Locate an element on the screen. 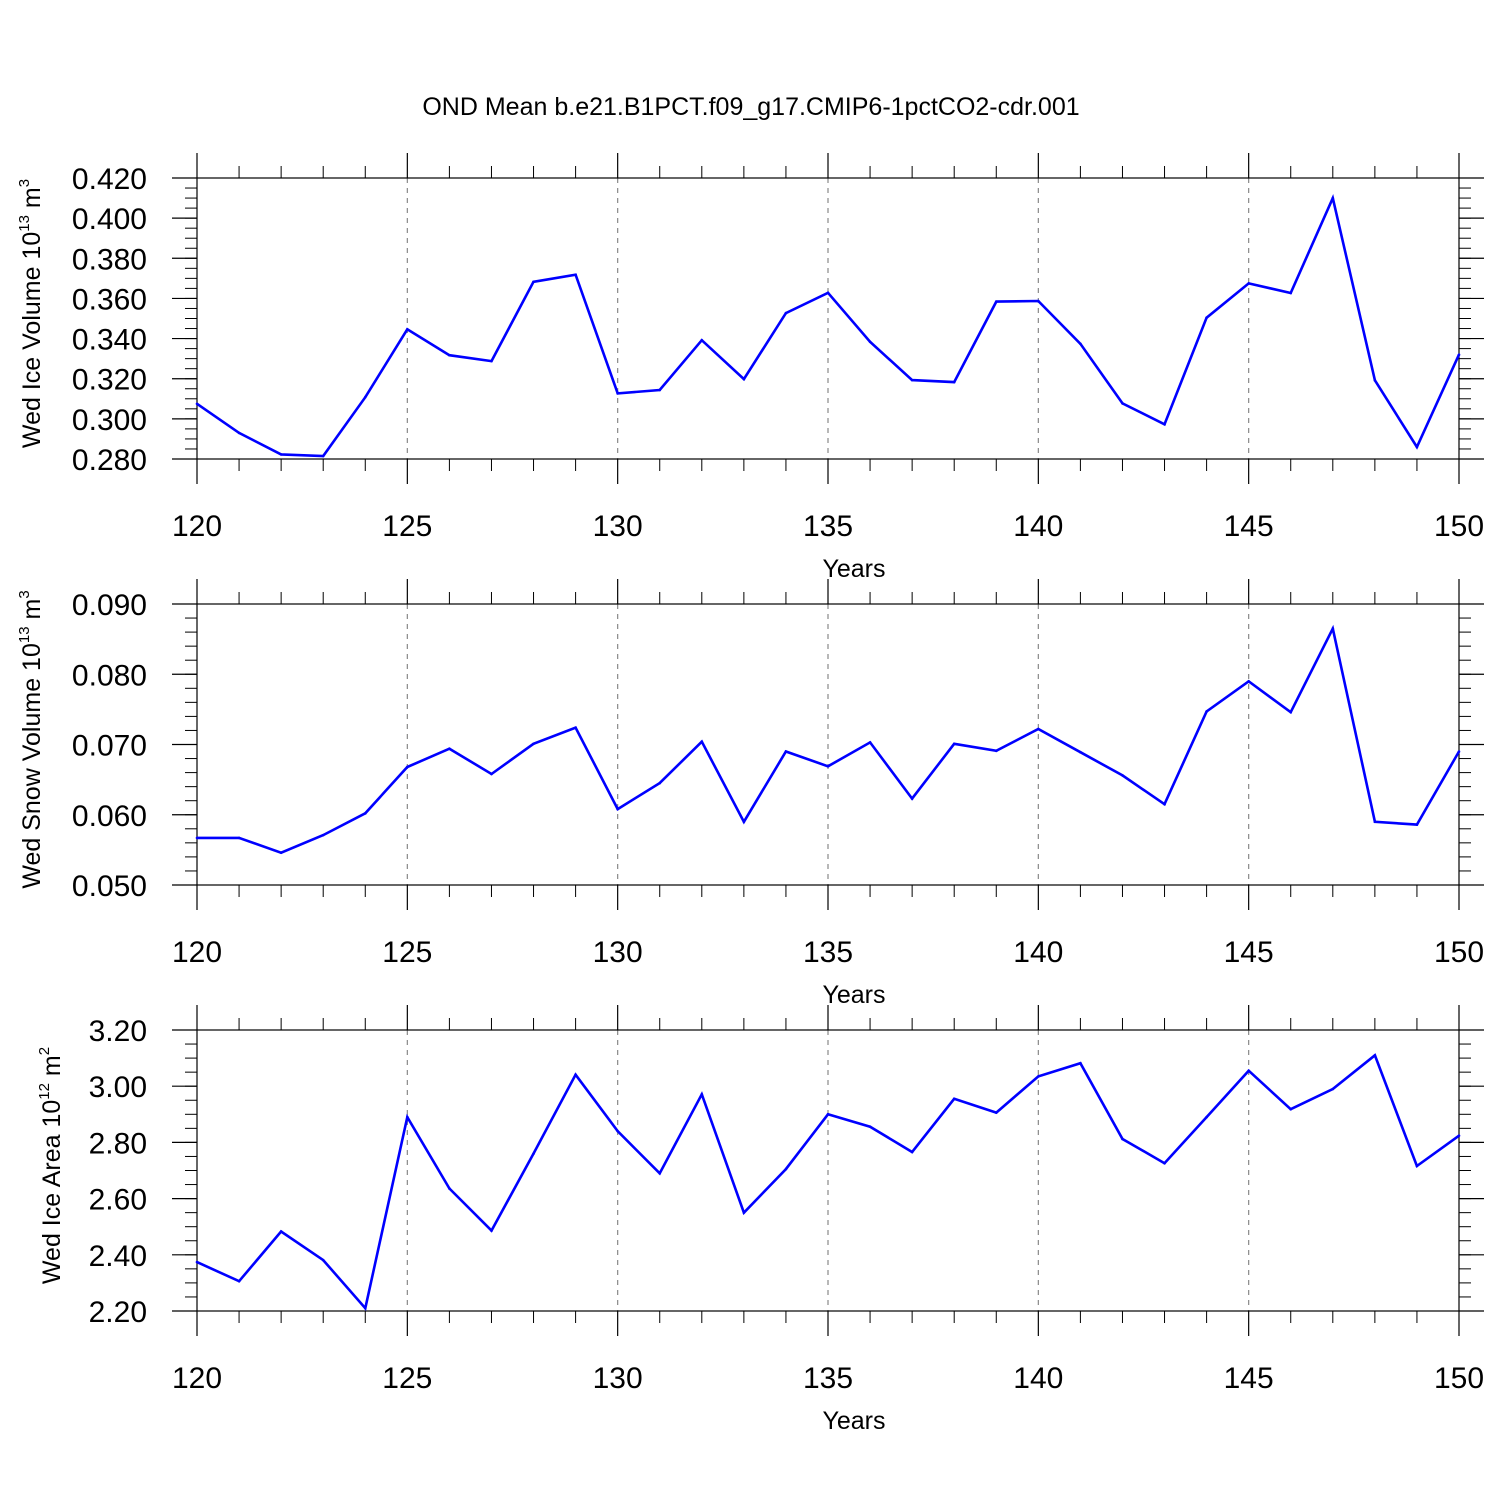  y-tick-label: 2.40 is located at coordinates (118, 1256).